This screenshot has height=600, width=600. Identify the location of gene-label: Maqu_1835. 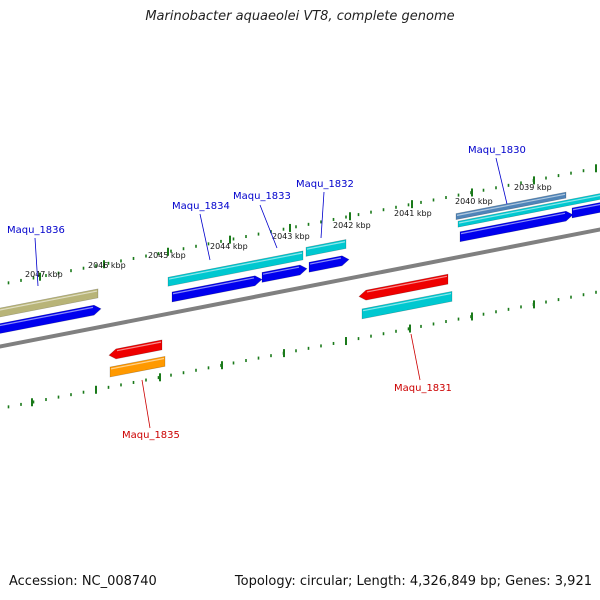
(151, 435).